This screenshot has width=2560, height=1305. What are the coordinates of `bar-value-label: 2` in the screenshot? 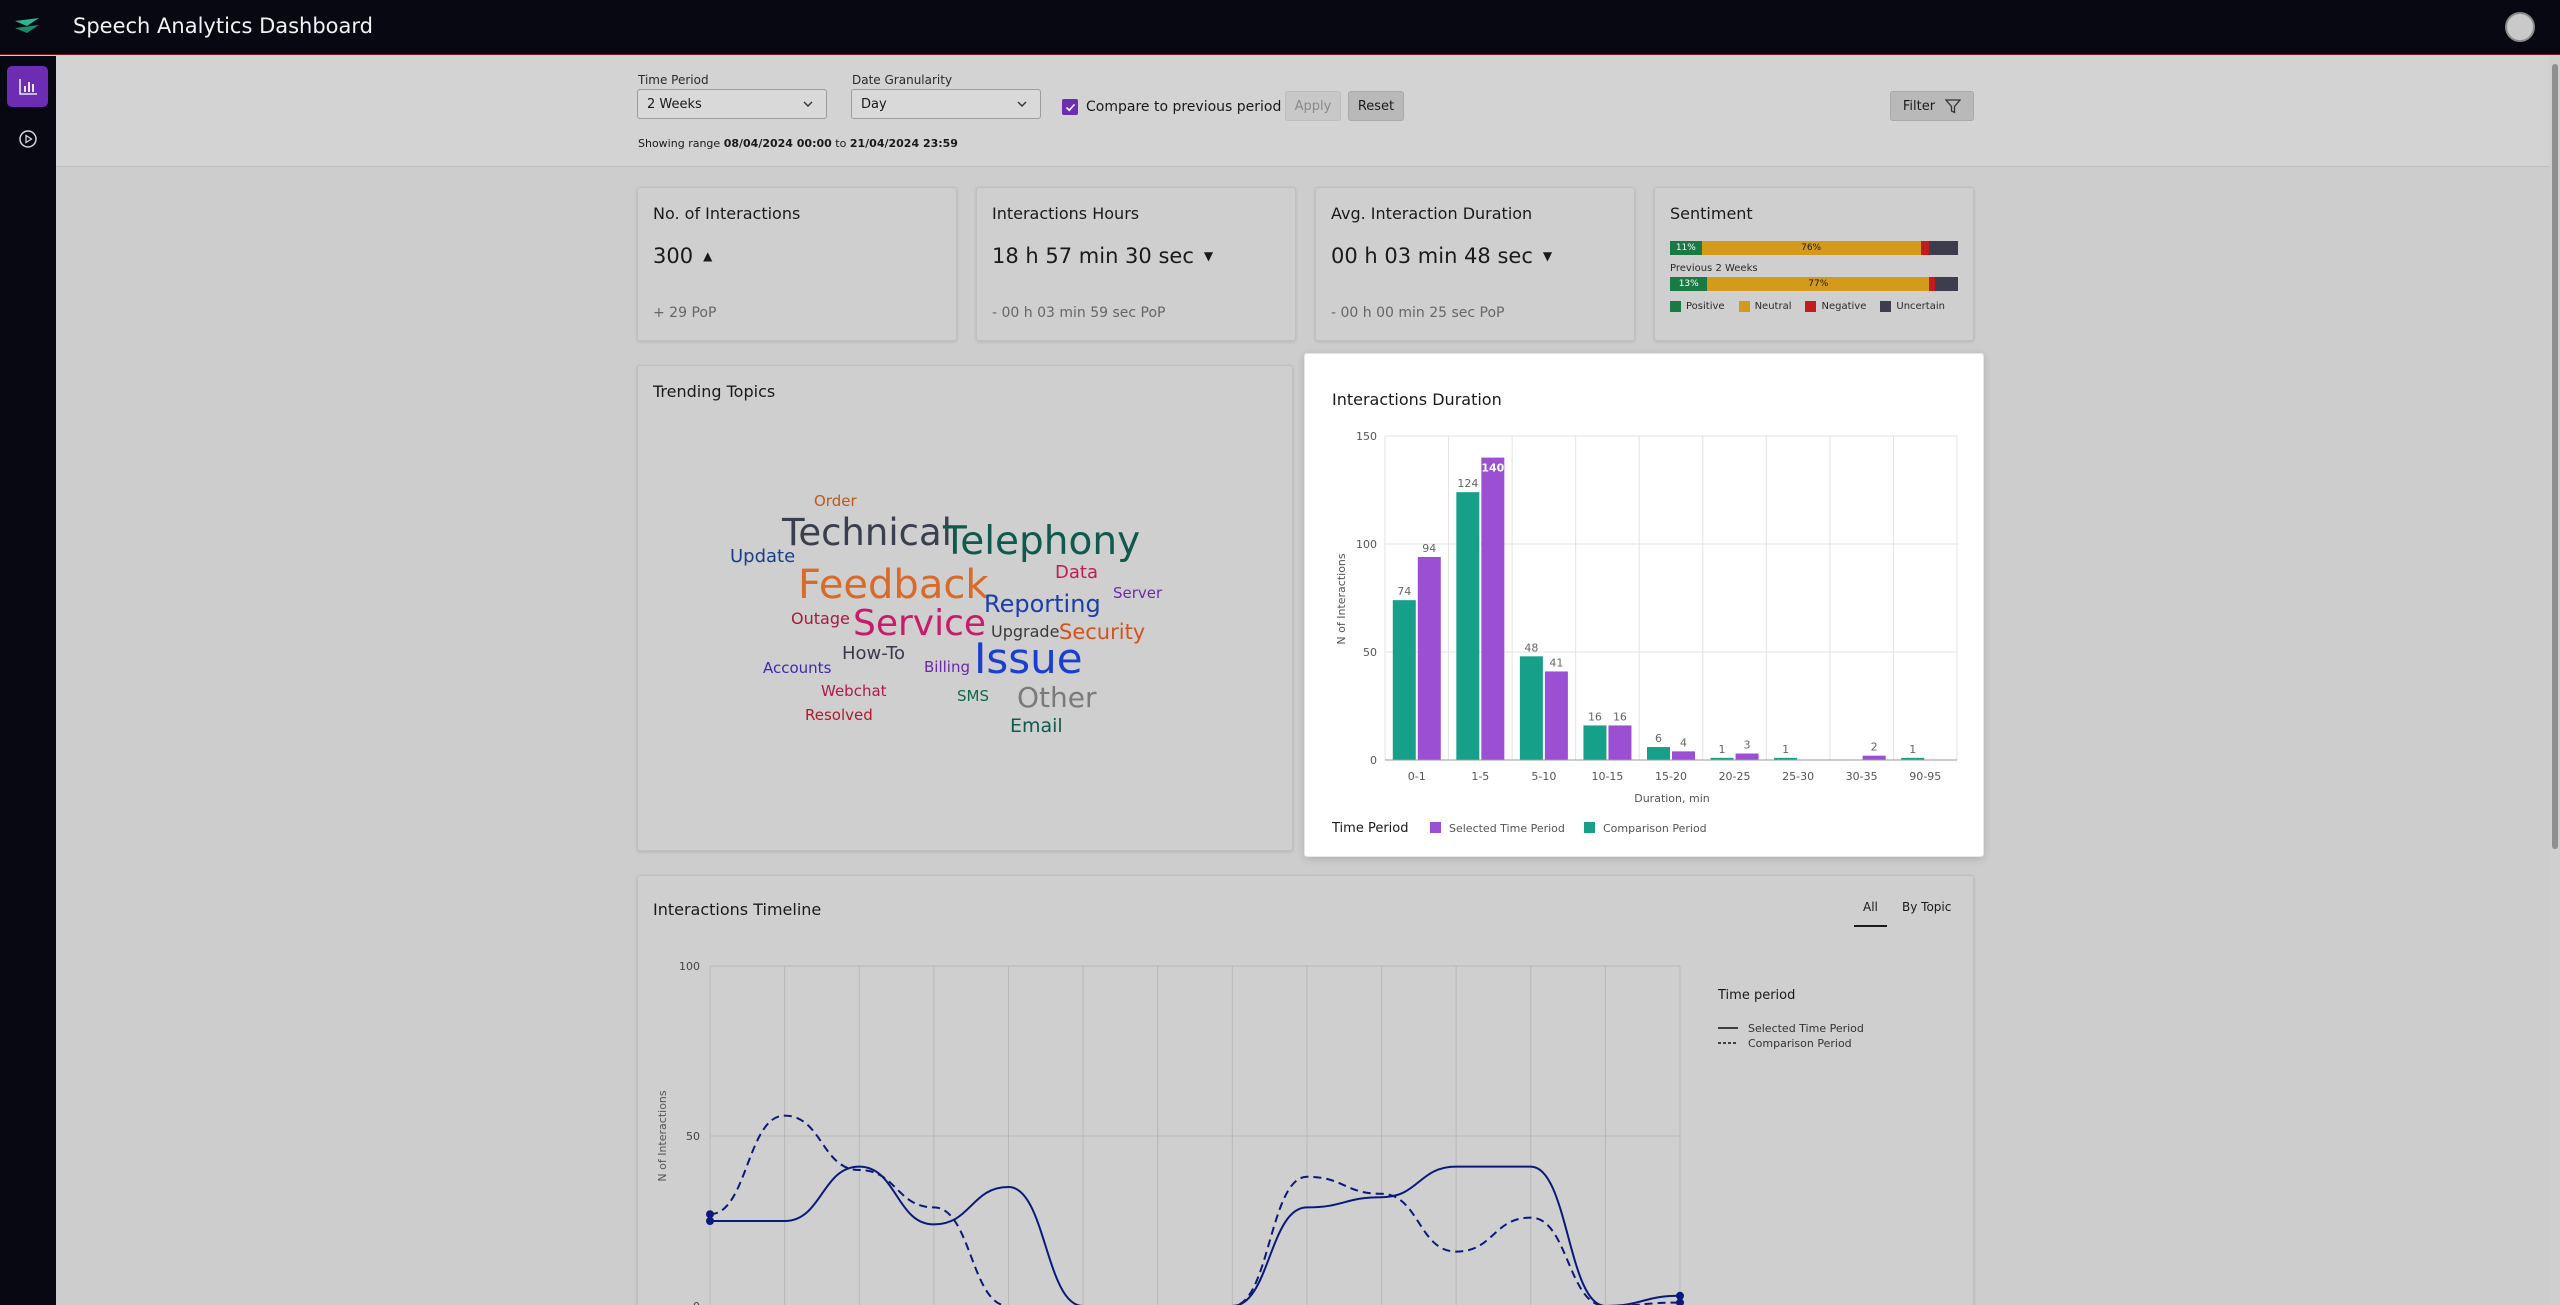 It's located at (1874, 747).